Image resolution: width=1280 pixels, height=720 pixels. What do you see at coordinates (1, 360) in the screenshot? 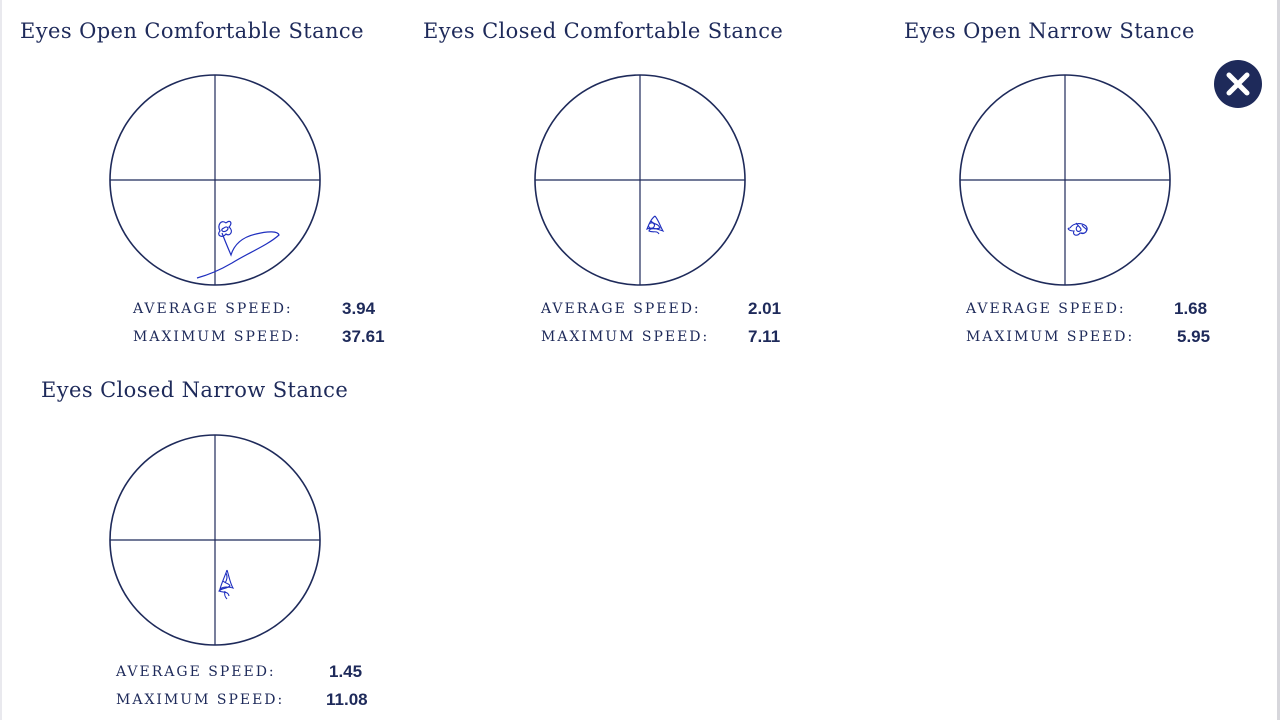
I see `window-edge-left` at bounding box center [1, 360].